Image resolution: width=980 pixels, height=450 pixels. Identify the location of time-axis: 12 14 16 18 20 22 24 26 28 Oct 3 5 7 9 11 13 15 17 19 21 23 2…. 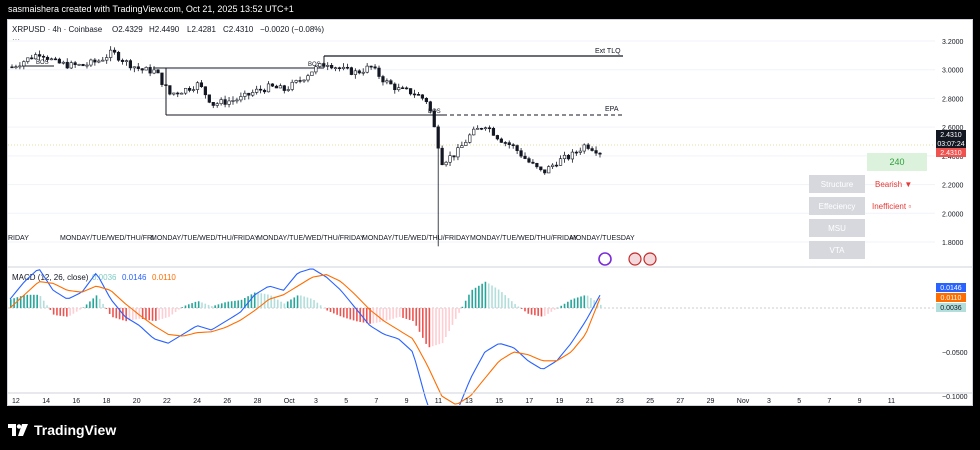
(453, 401).